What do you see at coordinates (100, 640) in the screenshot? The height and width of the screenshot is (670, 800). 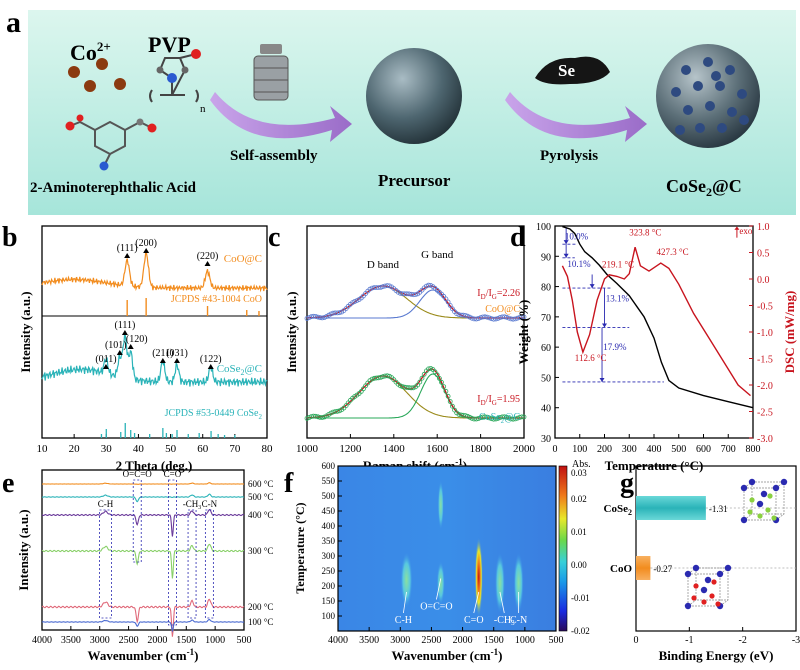 I see `x-tick-label: 3000` at bounding box center [100, 640].